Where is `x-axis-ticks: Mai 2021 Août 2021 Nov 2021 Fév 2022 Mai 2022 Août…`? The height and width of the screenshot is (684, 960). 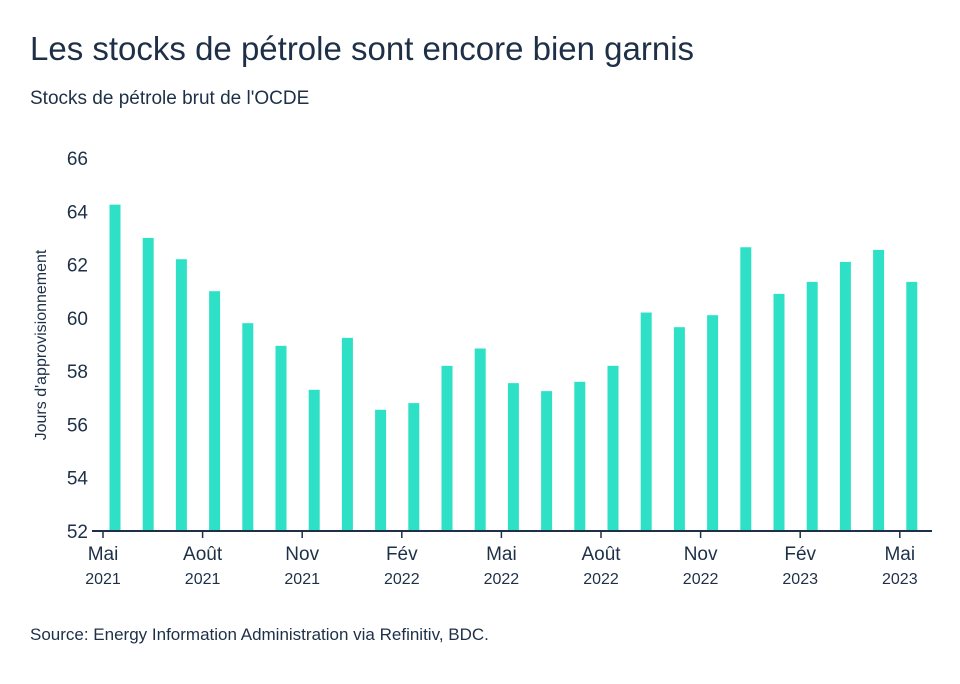 x-axis-ticks: Mai 2021 Août 2021 Nov 2021 Fév 2022 Mai 2022 Août… is located at coordinates (501, 559).